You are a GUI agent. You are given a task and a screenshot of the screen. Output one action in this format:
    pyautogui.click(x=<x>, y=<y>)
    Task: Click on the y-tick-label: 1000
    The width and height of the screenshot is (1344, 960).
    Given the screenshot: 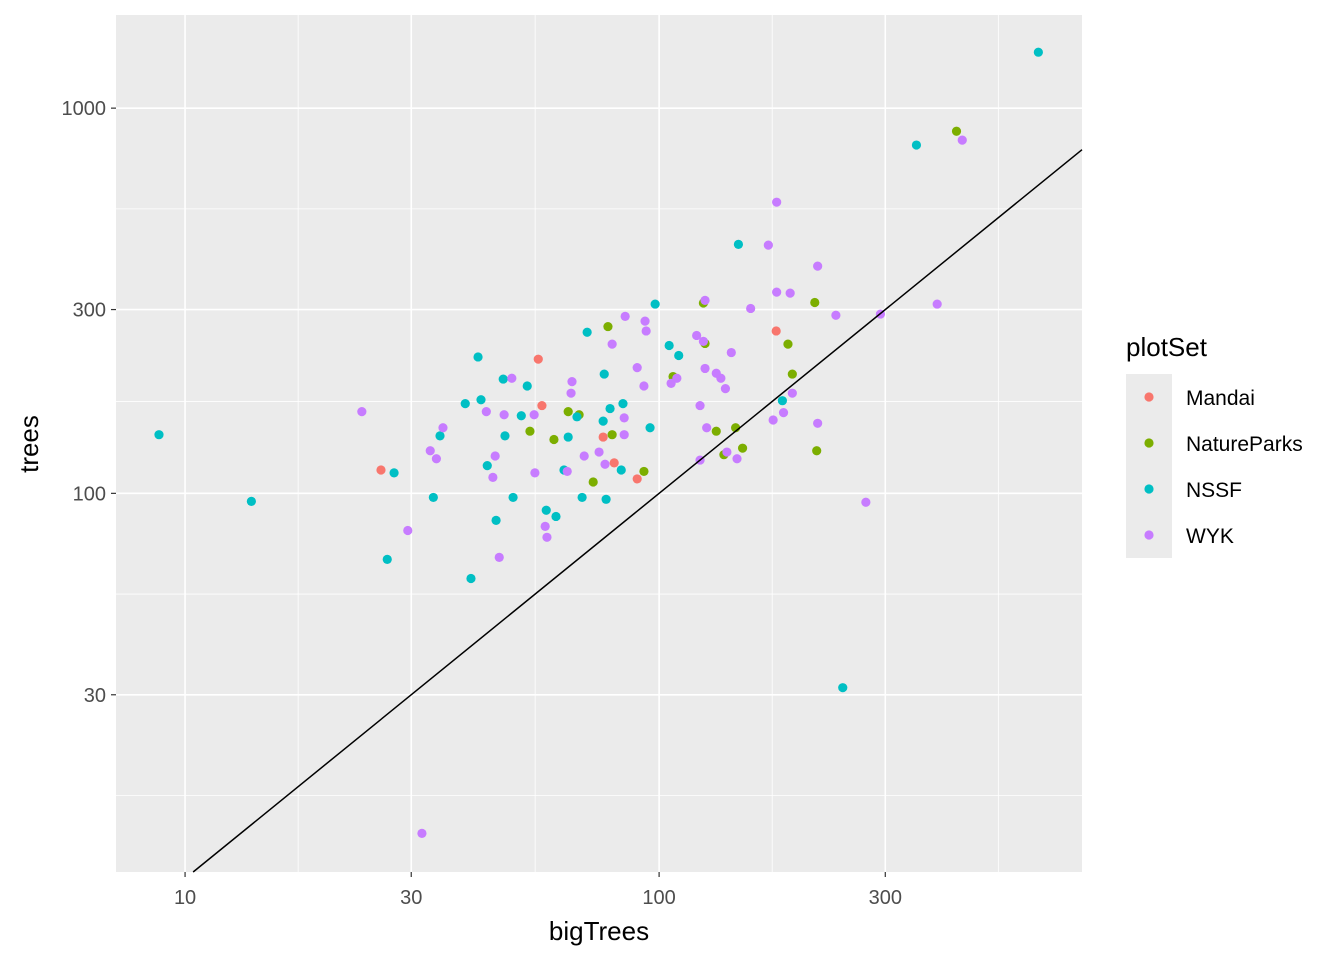 What is the action you would take?
    pyautogui.click(x=84, y=109)
    